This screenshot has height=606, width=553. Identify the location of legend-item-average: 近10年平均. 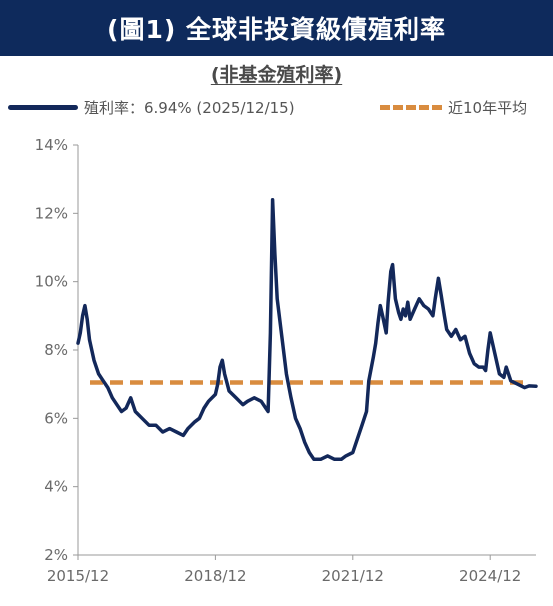
(453, 107).